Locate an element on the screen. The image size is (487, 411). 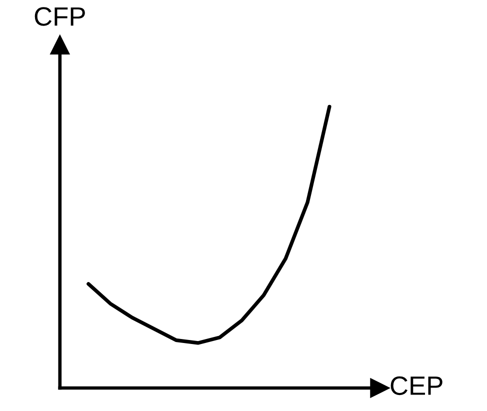
y-axis-title: CFP is located at coordinates (59, 16).